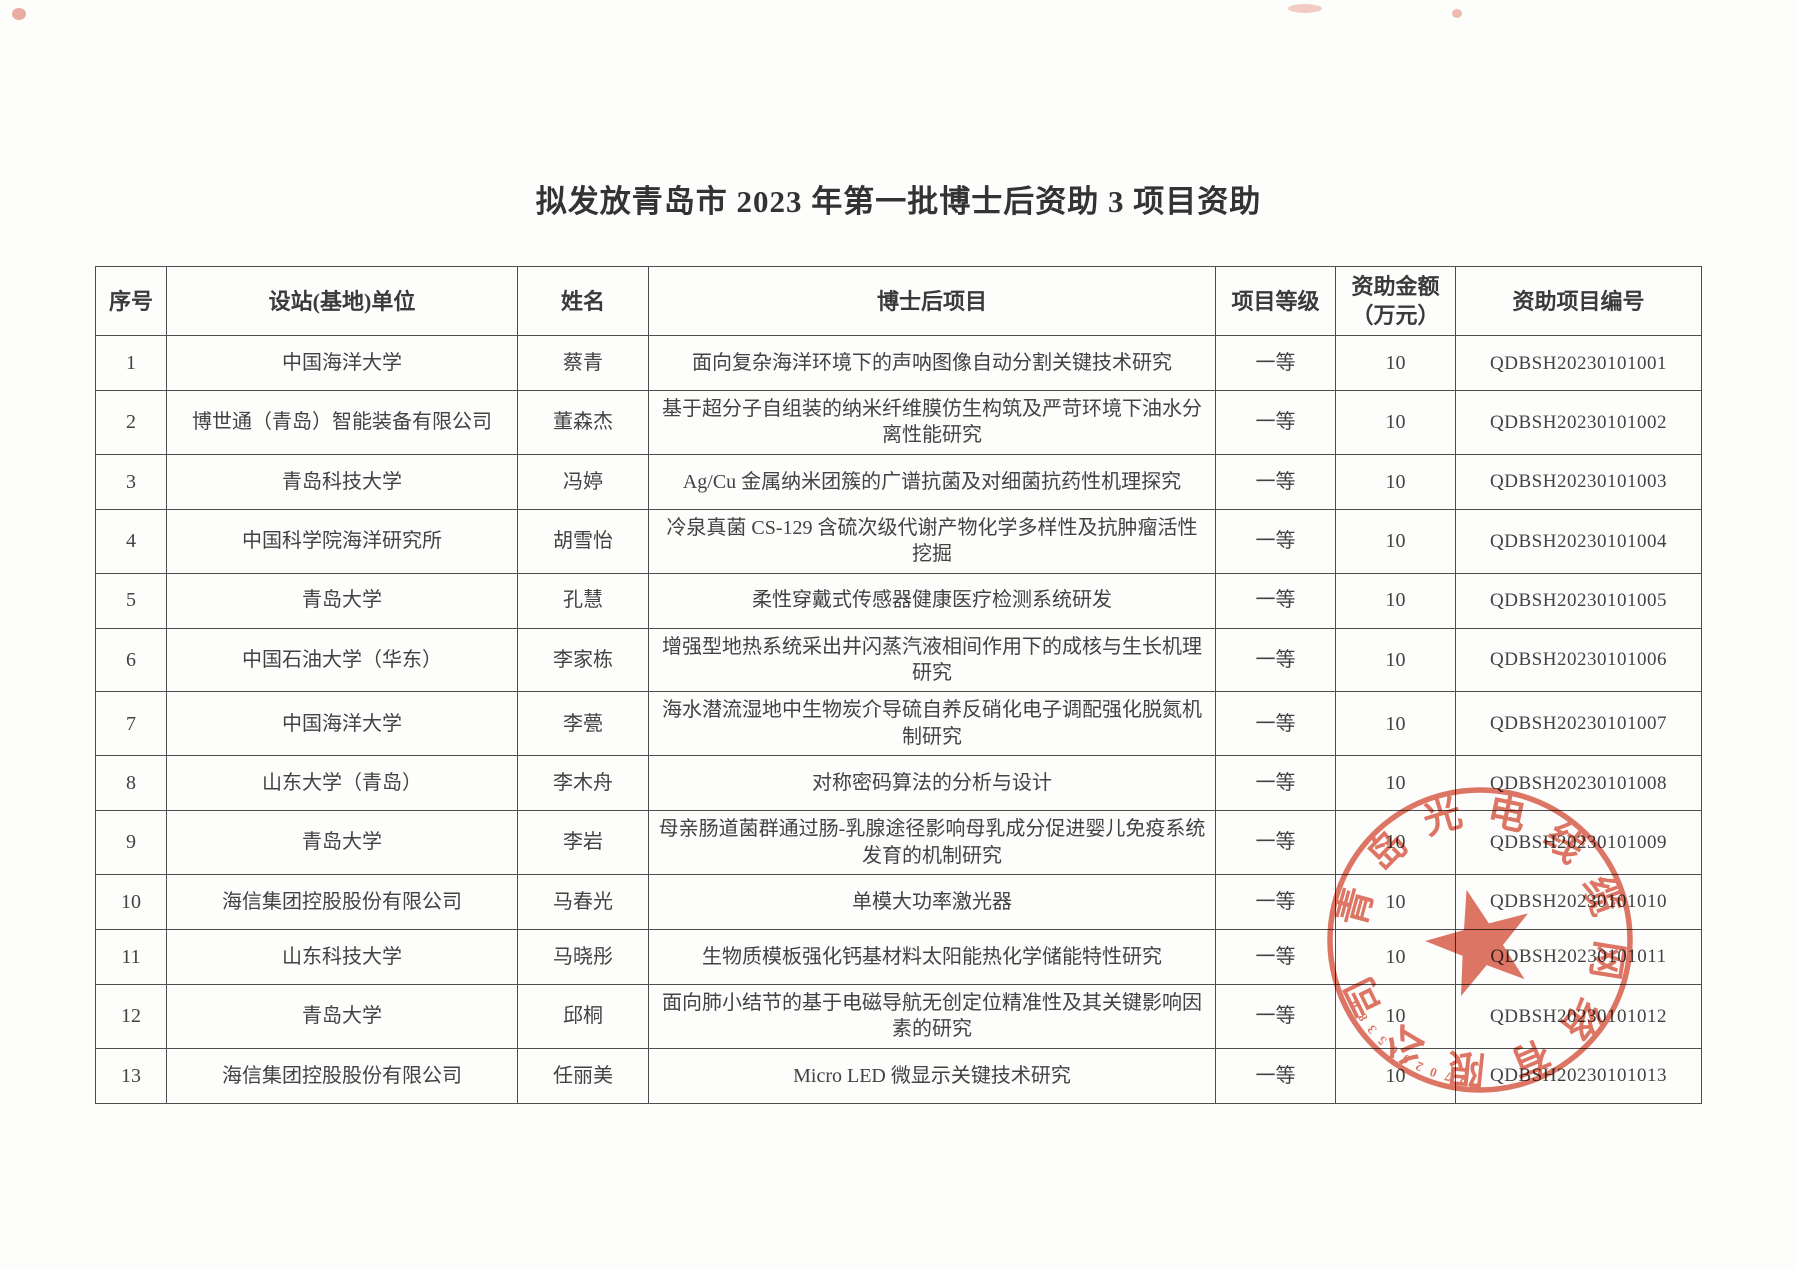 Image resolution: width=1797 pixels, height=1270 pixels. What do you see at coordinates (583, 783) in the screenshot?
I see `cell-person-name: 李木舟` at bounding box center [583, 783].